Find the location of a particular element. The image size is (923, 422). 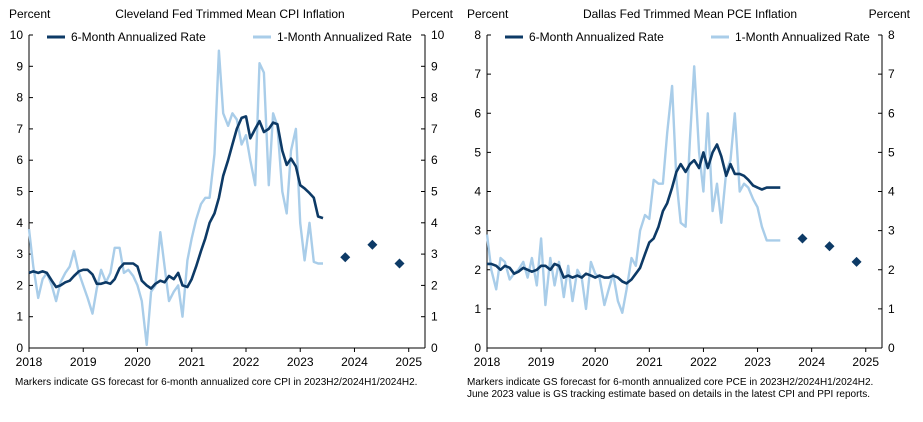

left-chart-title: Cleveland Fed Trimmed Mean CPI Inflation is located at coordinates (229, 14).